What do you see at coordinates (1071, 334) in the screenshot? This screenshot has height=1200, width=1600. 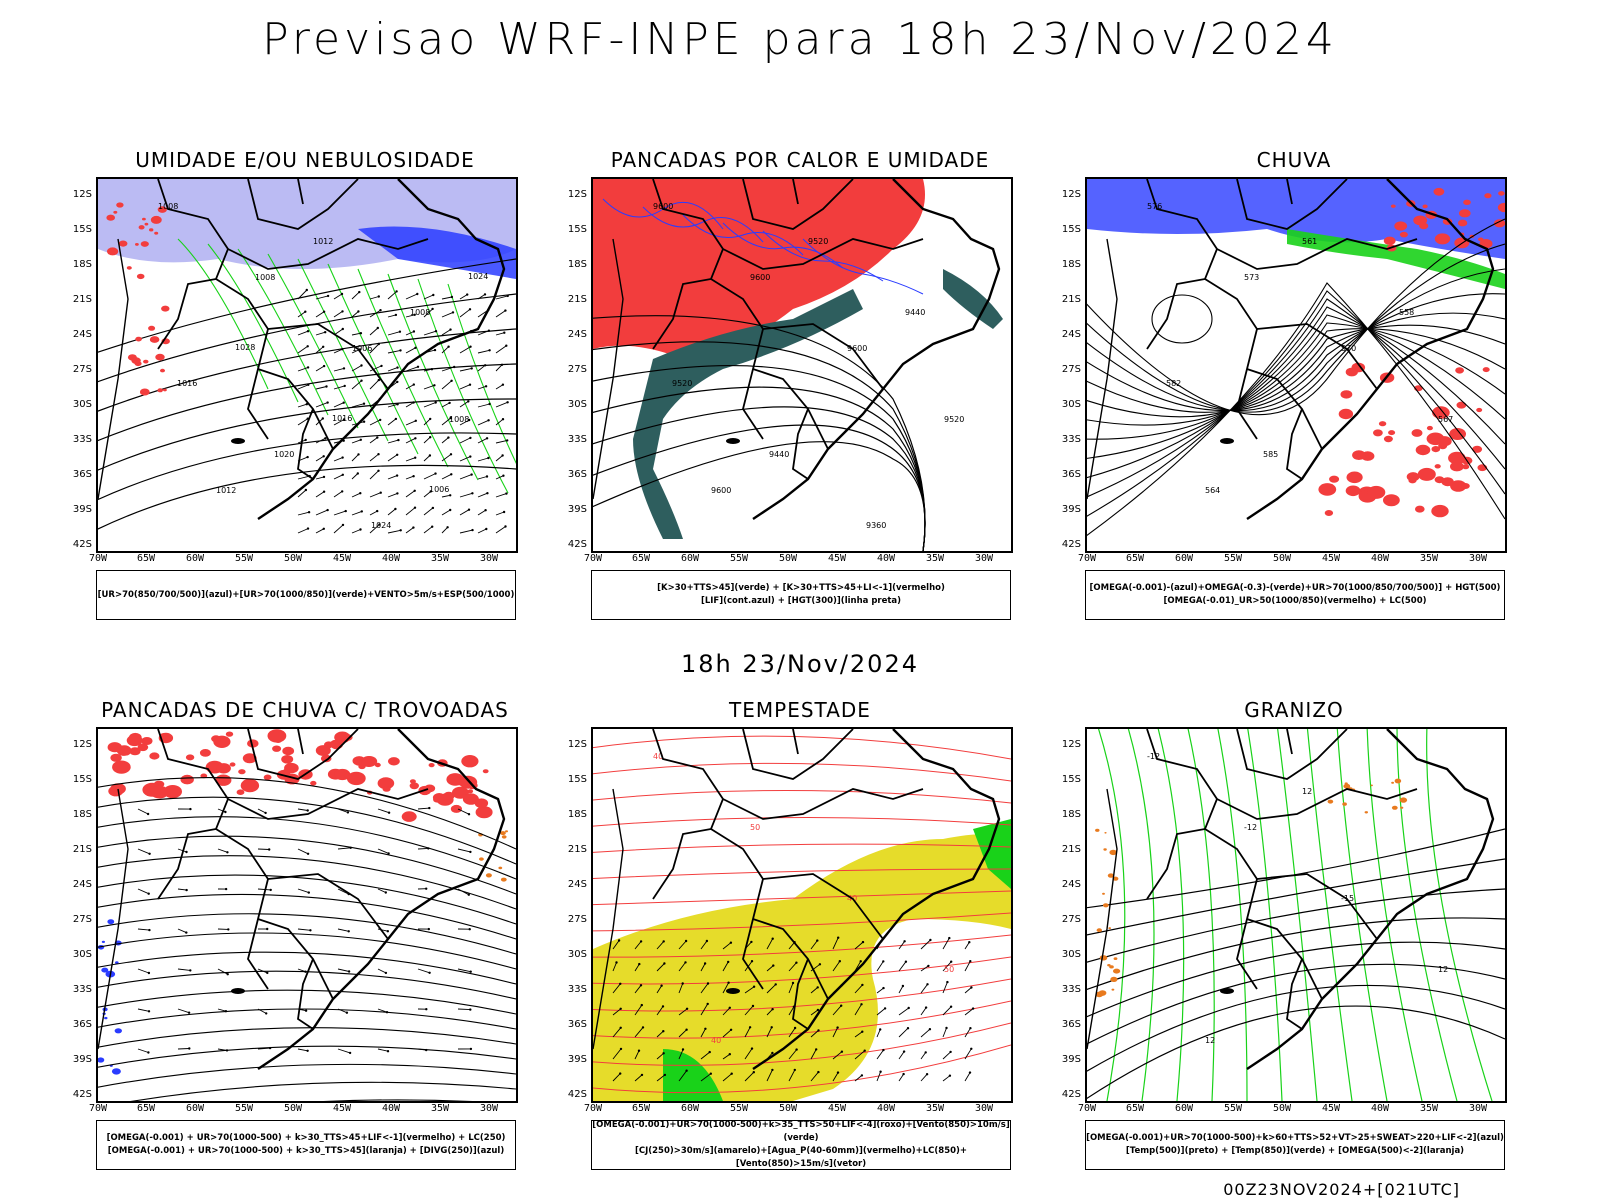 I see `lat-label: 24S` at bounding box center [1071, 334].